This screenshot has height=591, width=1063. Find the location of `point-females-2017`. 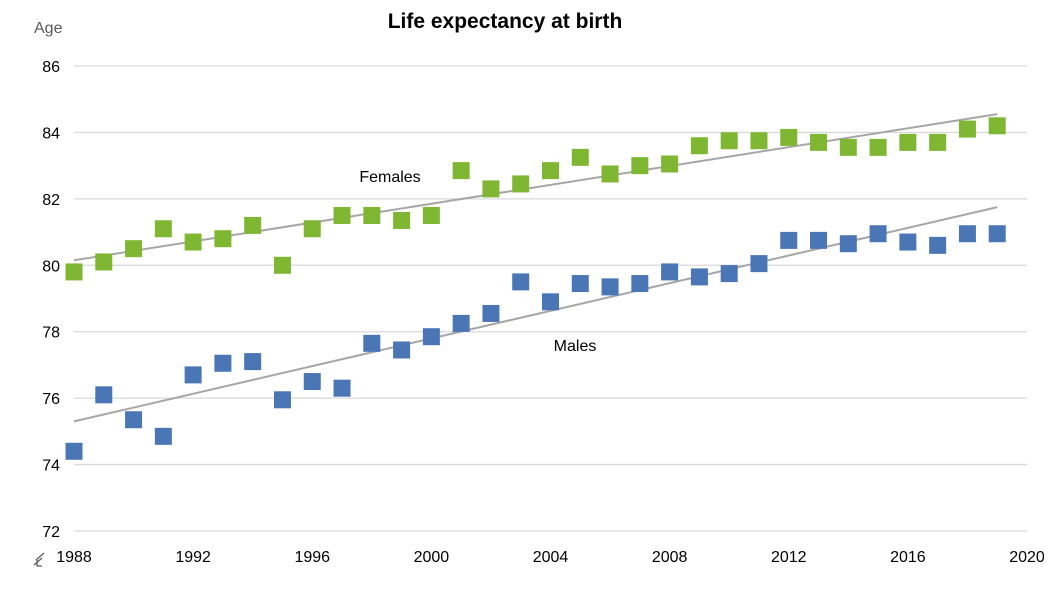

point-females-2017 is located at coordinates (938, 142).